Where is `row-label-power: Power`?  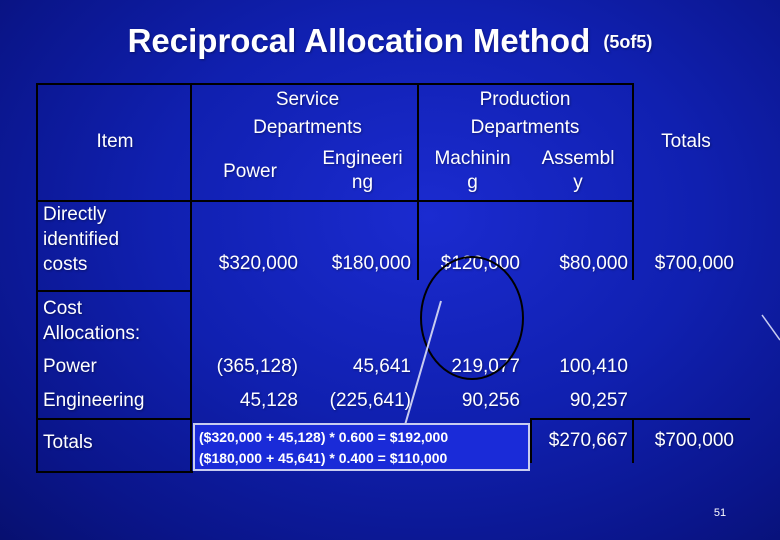 row-label-power: Power is located at coordinates (70, 366).